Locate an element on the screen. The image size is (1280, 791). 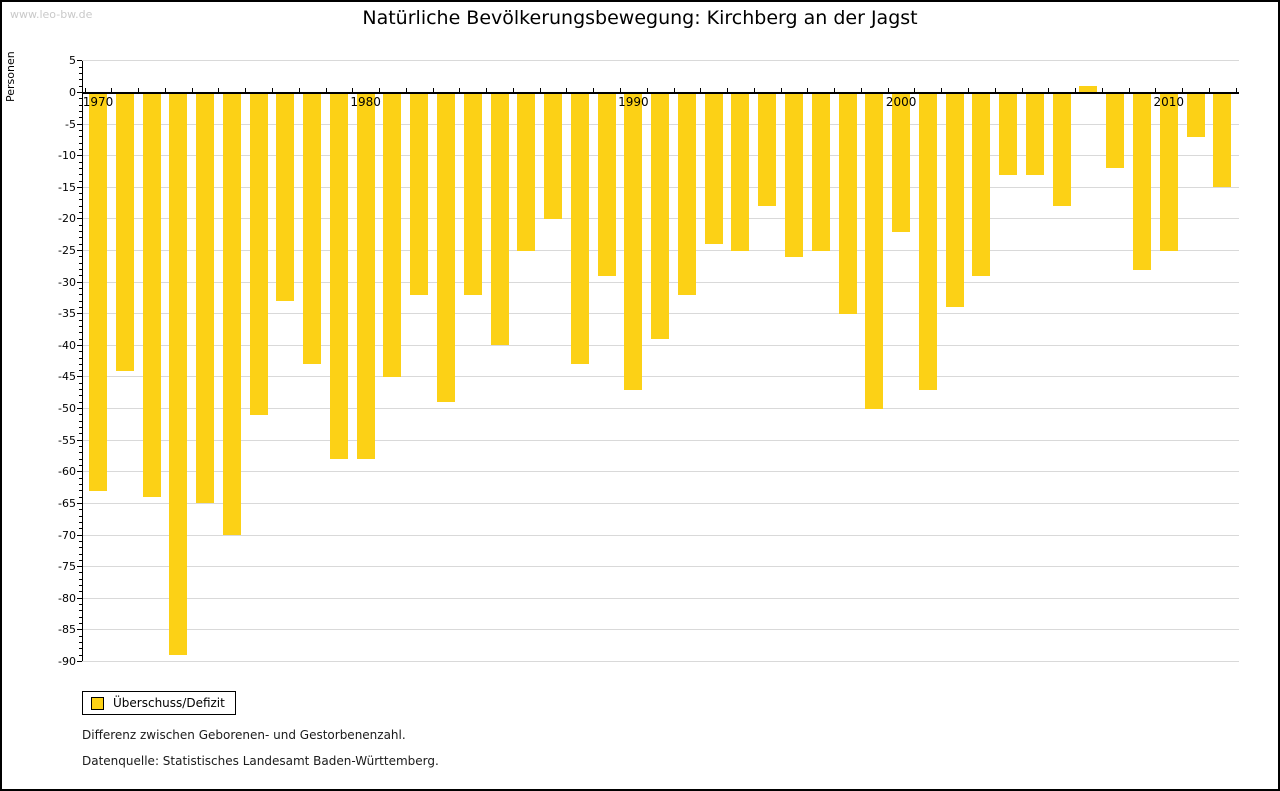
bar-1975 is located at coordinates (231, 314).